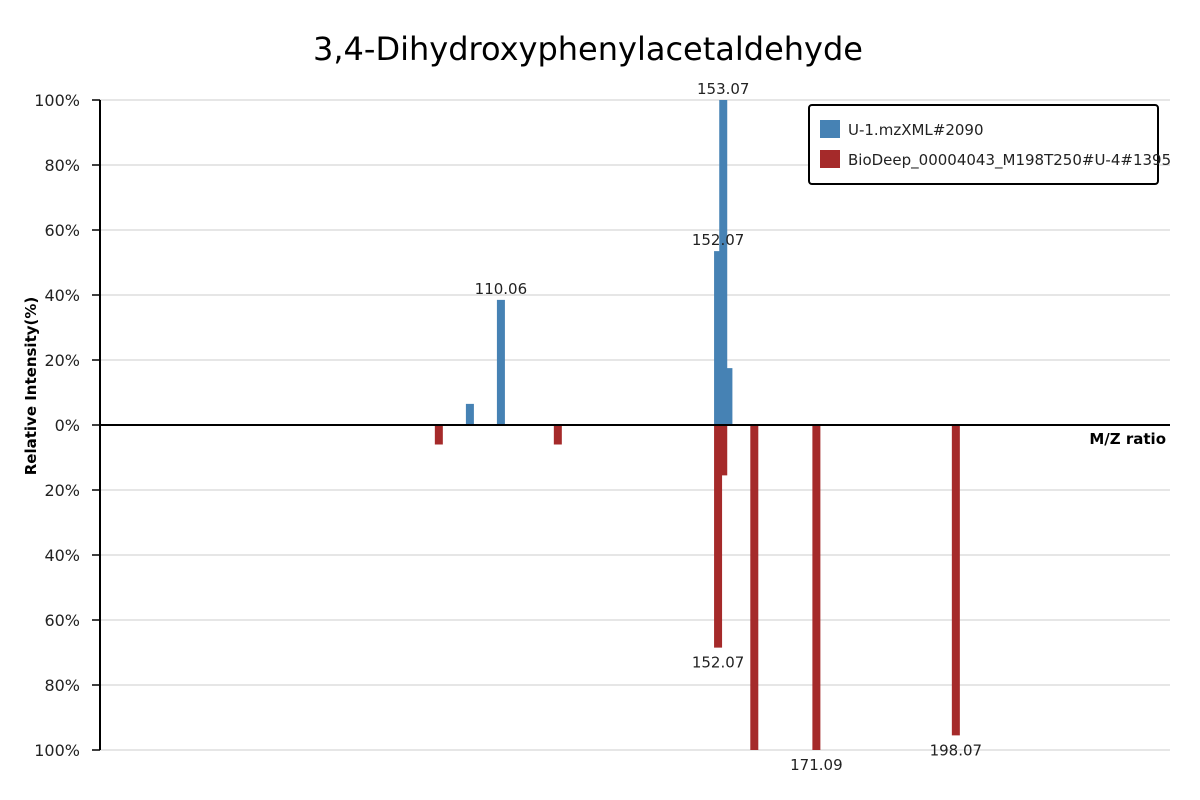 The height and width of the screenshot is (800, 1200). What do you see at coordinates (916, 130) in the screenshot?
I see `legend-label-query: U-1.mzXML#2090` at bounding box center [916, 130].